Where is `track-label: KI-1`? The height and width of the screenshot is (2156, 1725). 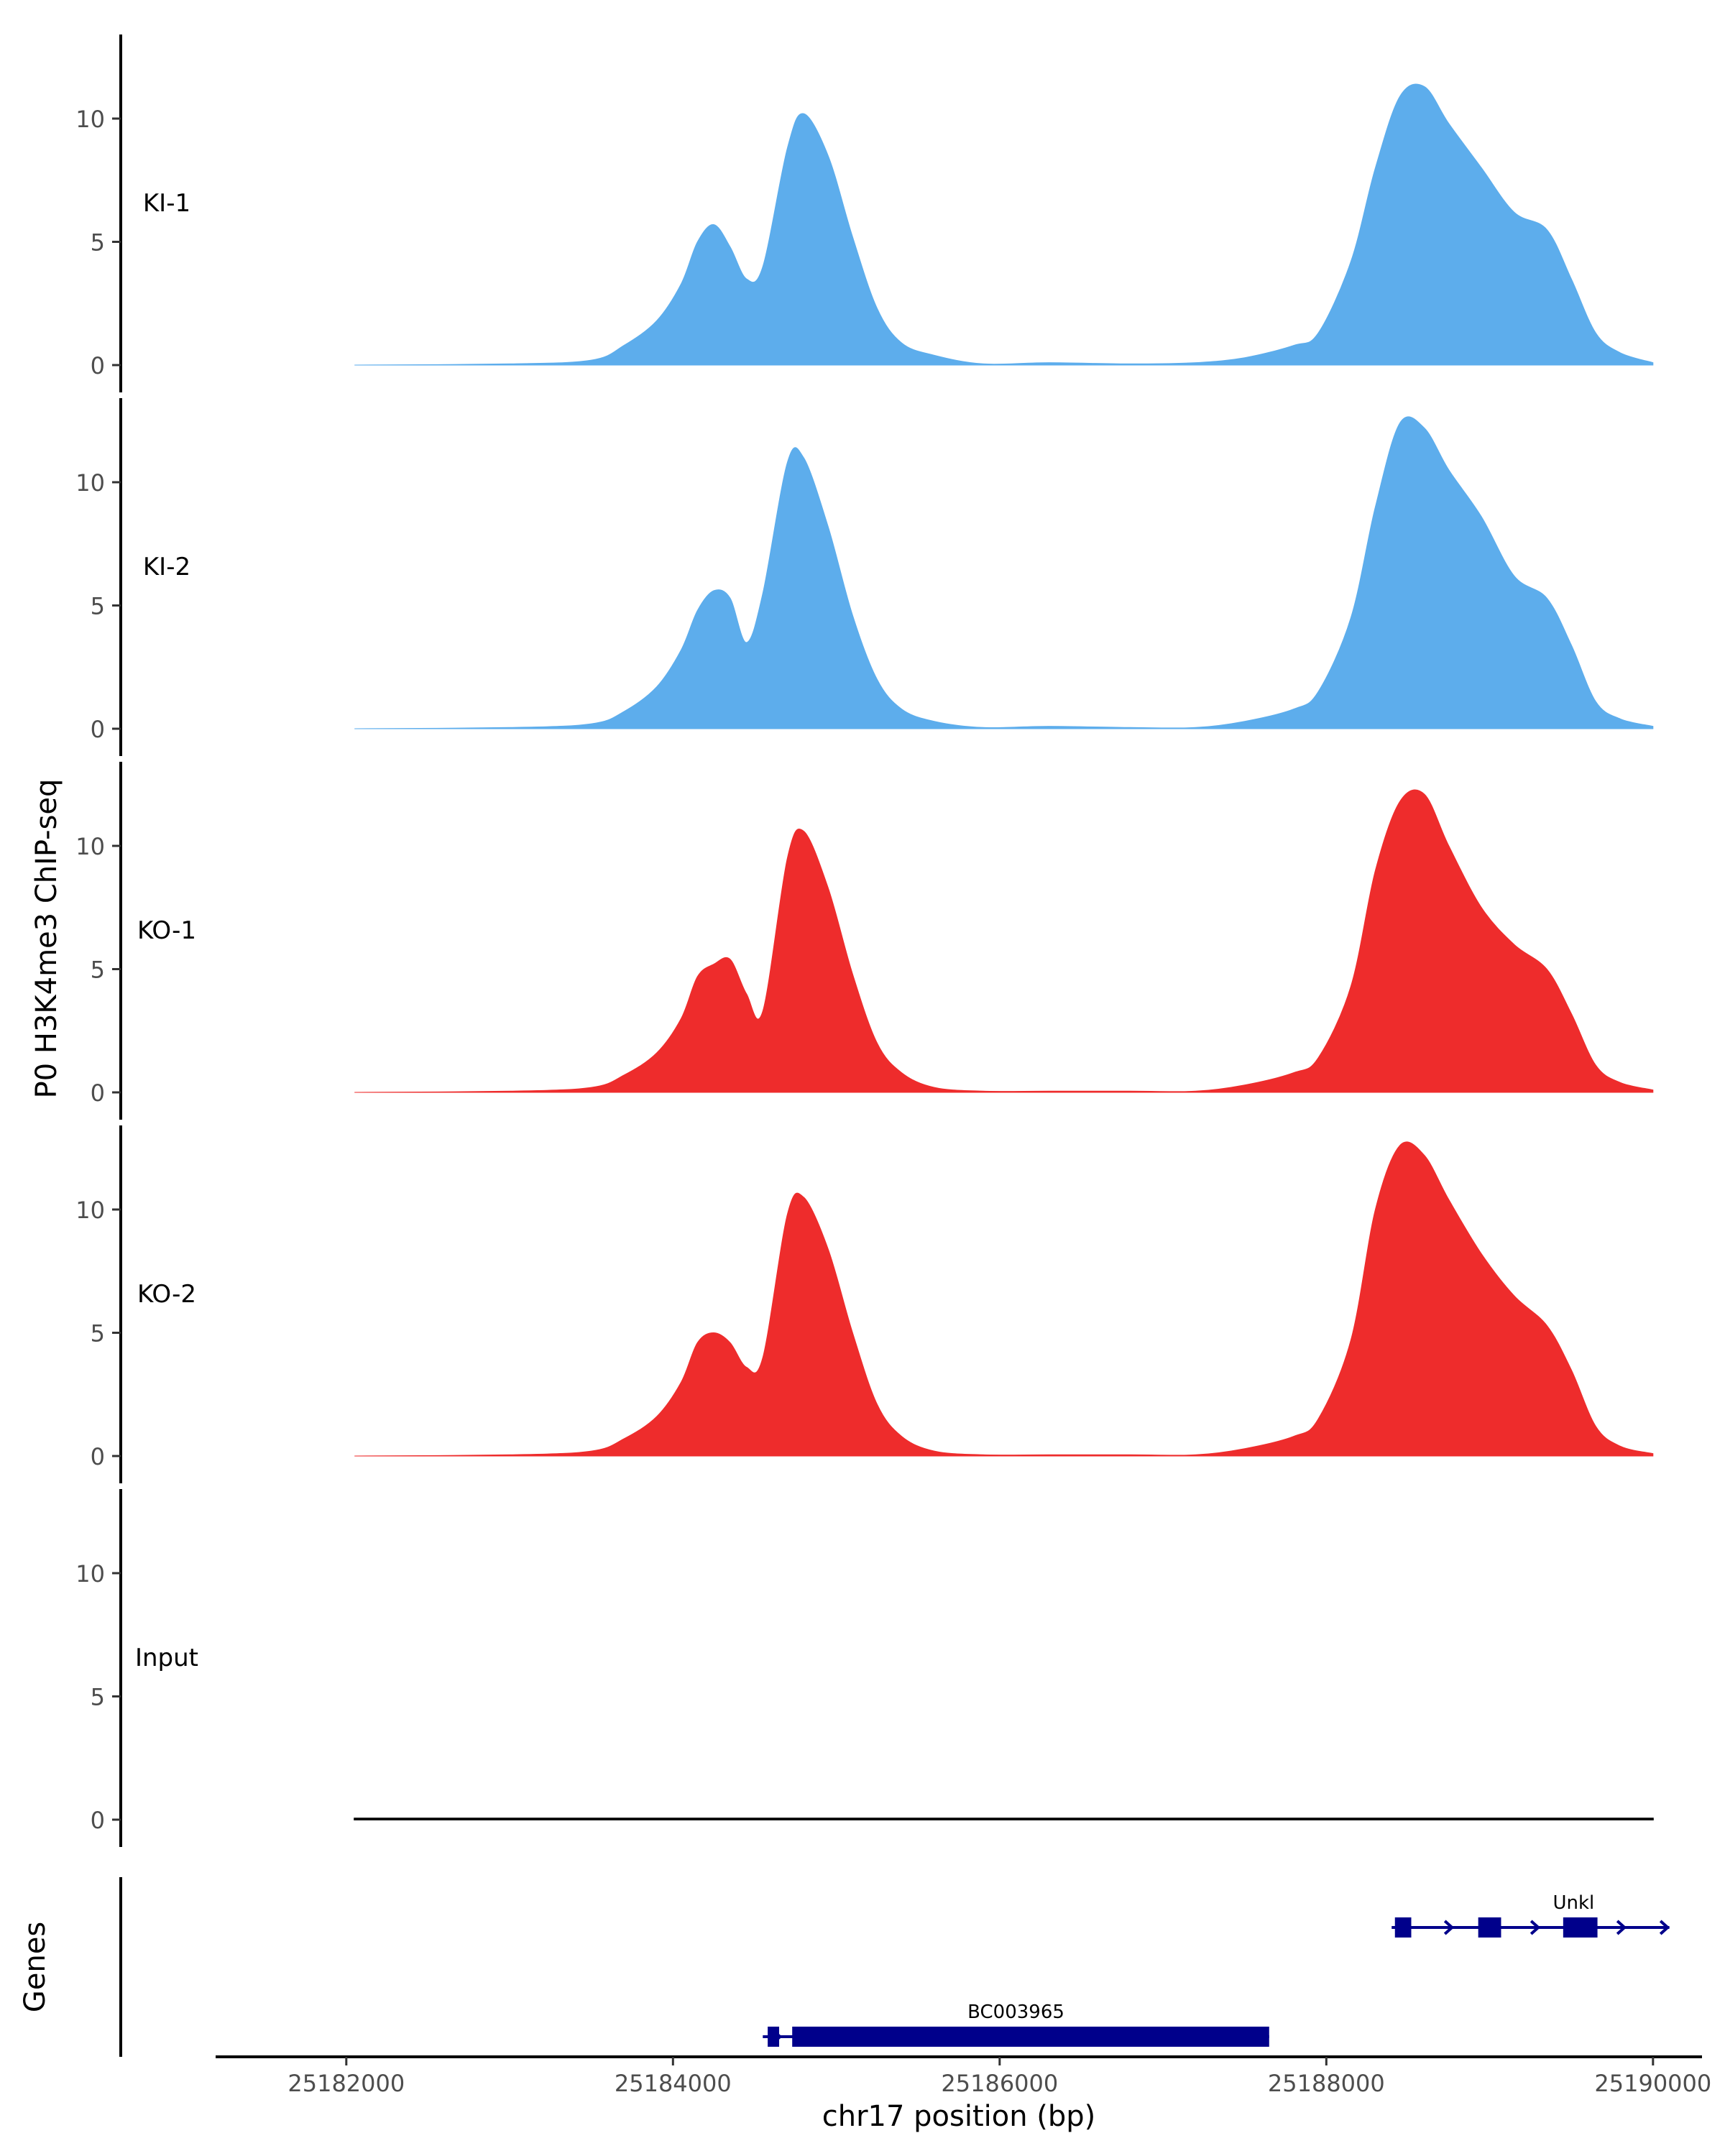 track-label: KI-1 is located at coordinates (166, 204).